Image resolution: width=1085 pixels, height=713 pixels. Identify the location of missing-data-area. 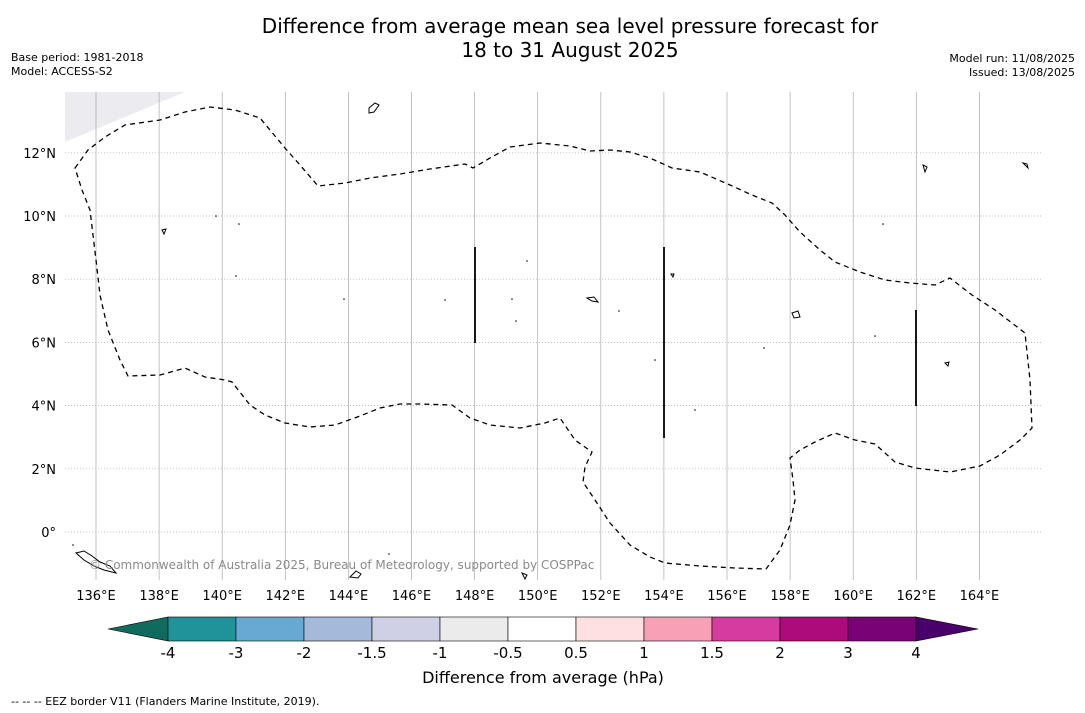
(125, 117).